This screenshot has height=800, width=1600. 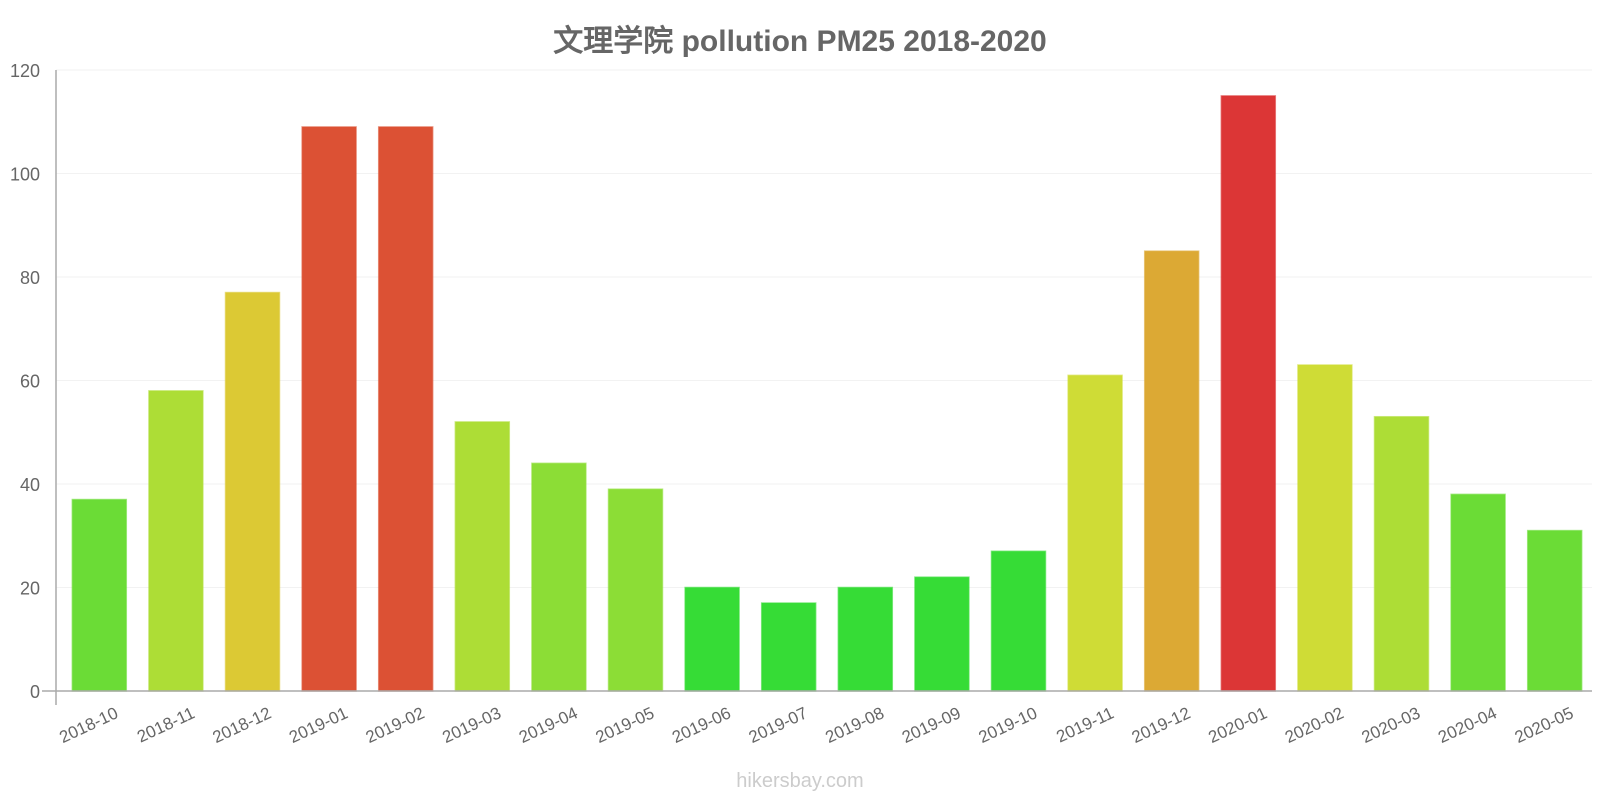 What do you see at coordinates (35, 692) in the screenshot?
I see `y-tick-label: 0` at bounding box center [35, 692].